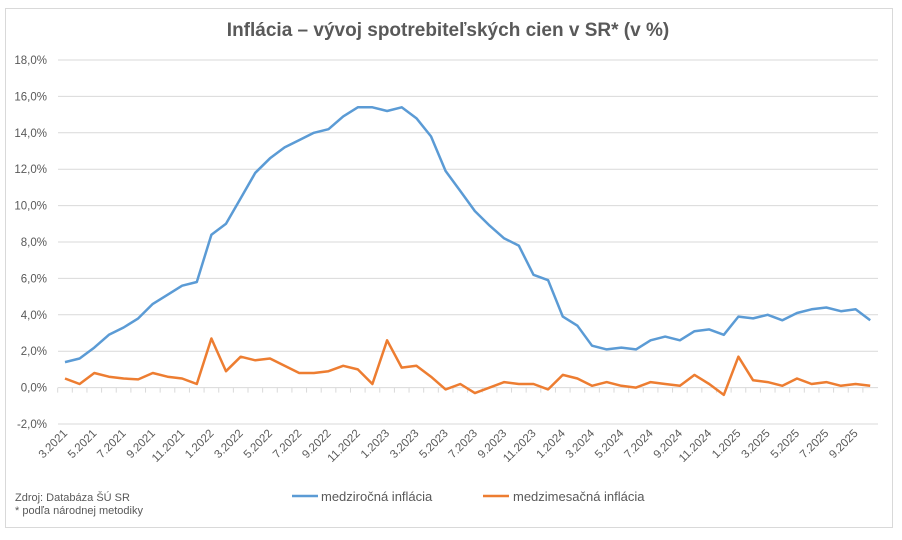  I want to click on y-tick-label: 0,0%, so click(34, 389).